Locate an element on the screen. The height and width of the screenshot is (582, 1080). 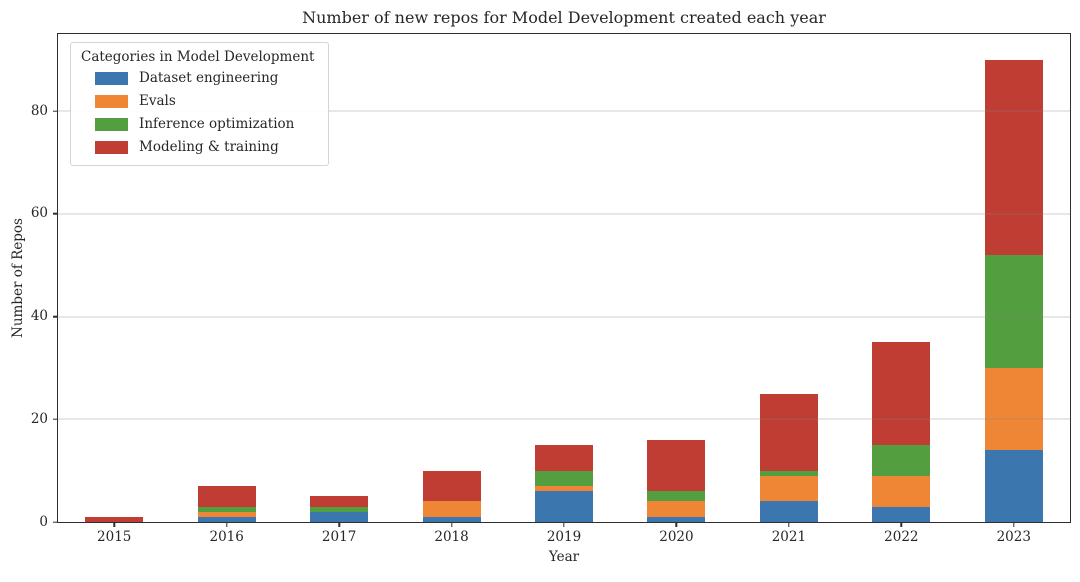
legend-item: Evals is located at coordinates (204, 101).